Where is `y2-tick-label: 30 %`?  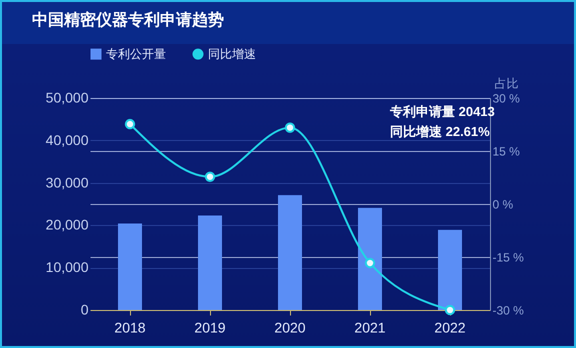
y2-tick-label: 30 % is located at coordinates (506, 99).